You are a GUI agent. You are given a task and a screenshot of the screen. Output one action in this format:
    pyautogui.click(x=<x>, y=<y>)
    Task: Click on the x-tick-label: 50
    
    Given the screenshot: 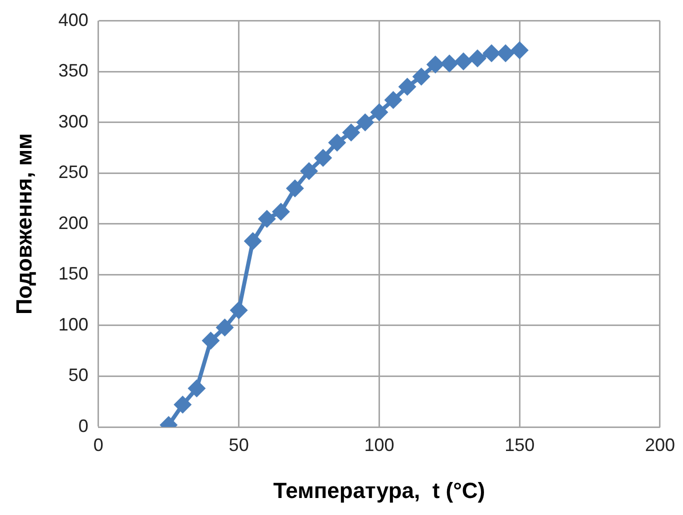 What is the action you would take?
    pyautogui.click(x=238, y=444)
    